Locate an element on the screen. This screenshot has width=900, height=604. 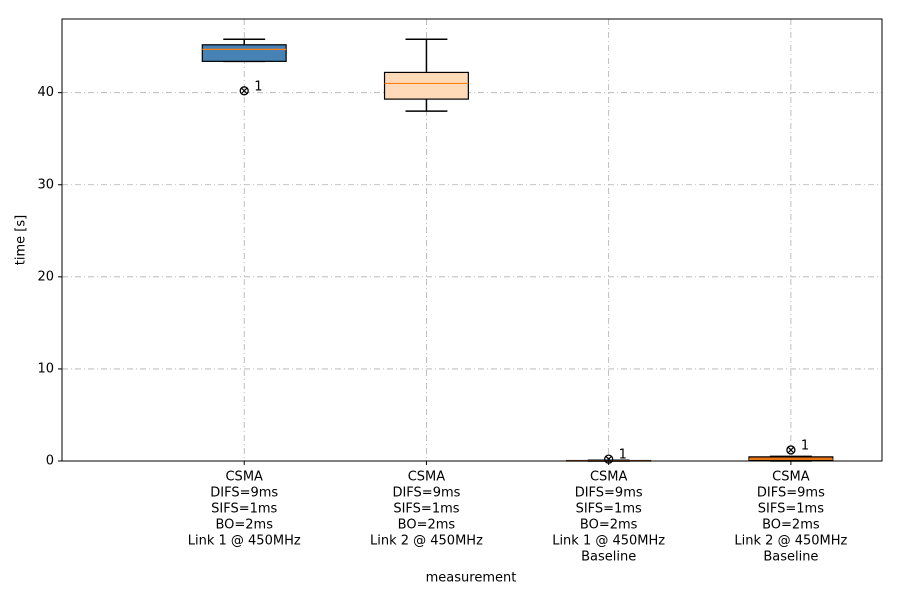
y-tick-label: 20 is located at coordinates (45, 276).